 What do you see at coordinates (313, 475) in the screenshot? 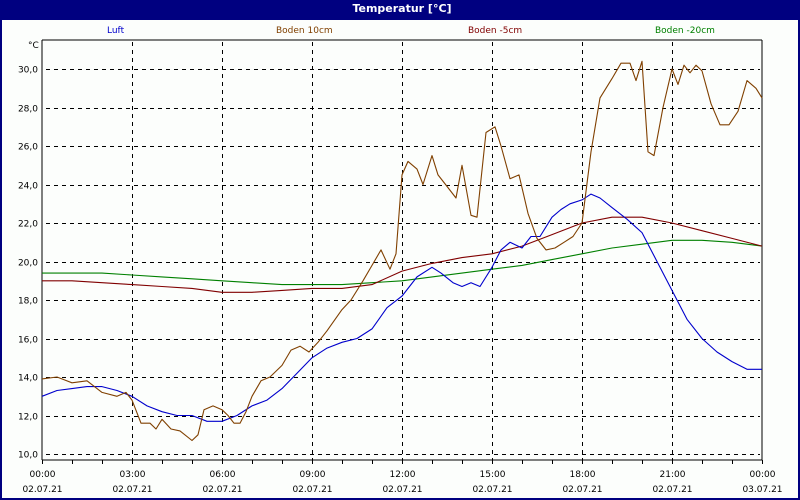
I see `x-tick-time: 09:00` at bounding box center [313, 475].